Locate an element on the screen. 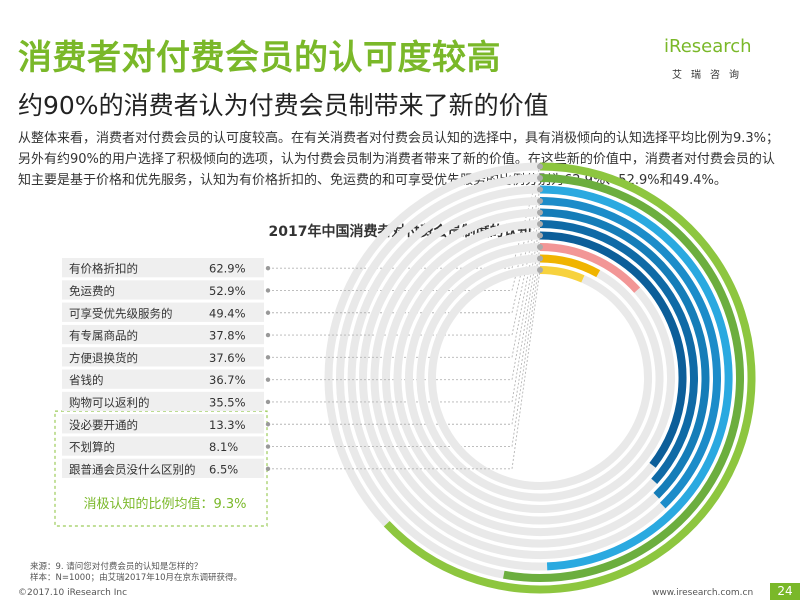 Image resolution: width=800 pixels, height=600 pixels. iresearch-logo: iResearch 艾瑞咨询 is located at coordinates (714, 61).